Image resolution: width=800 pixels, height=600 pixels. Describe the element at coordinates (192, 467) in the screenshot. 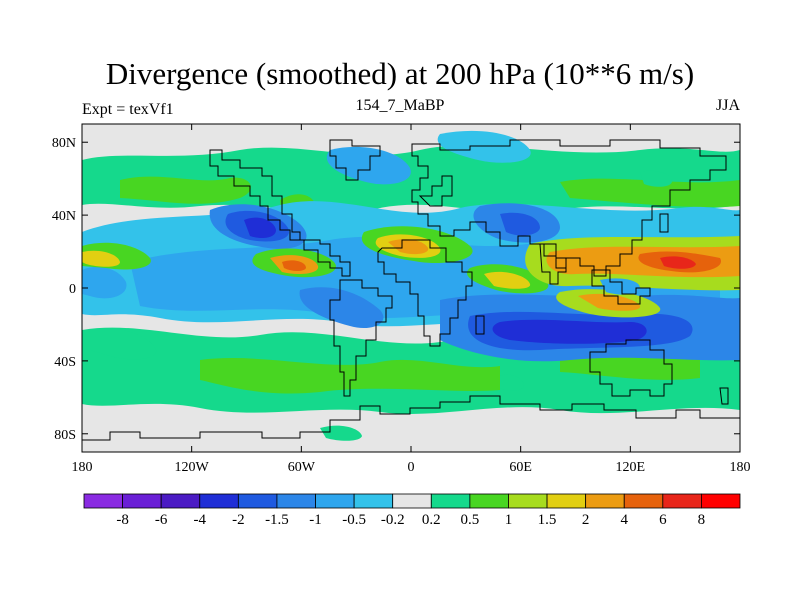

I see `x-tick-label: 120W` at that location.